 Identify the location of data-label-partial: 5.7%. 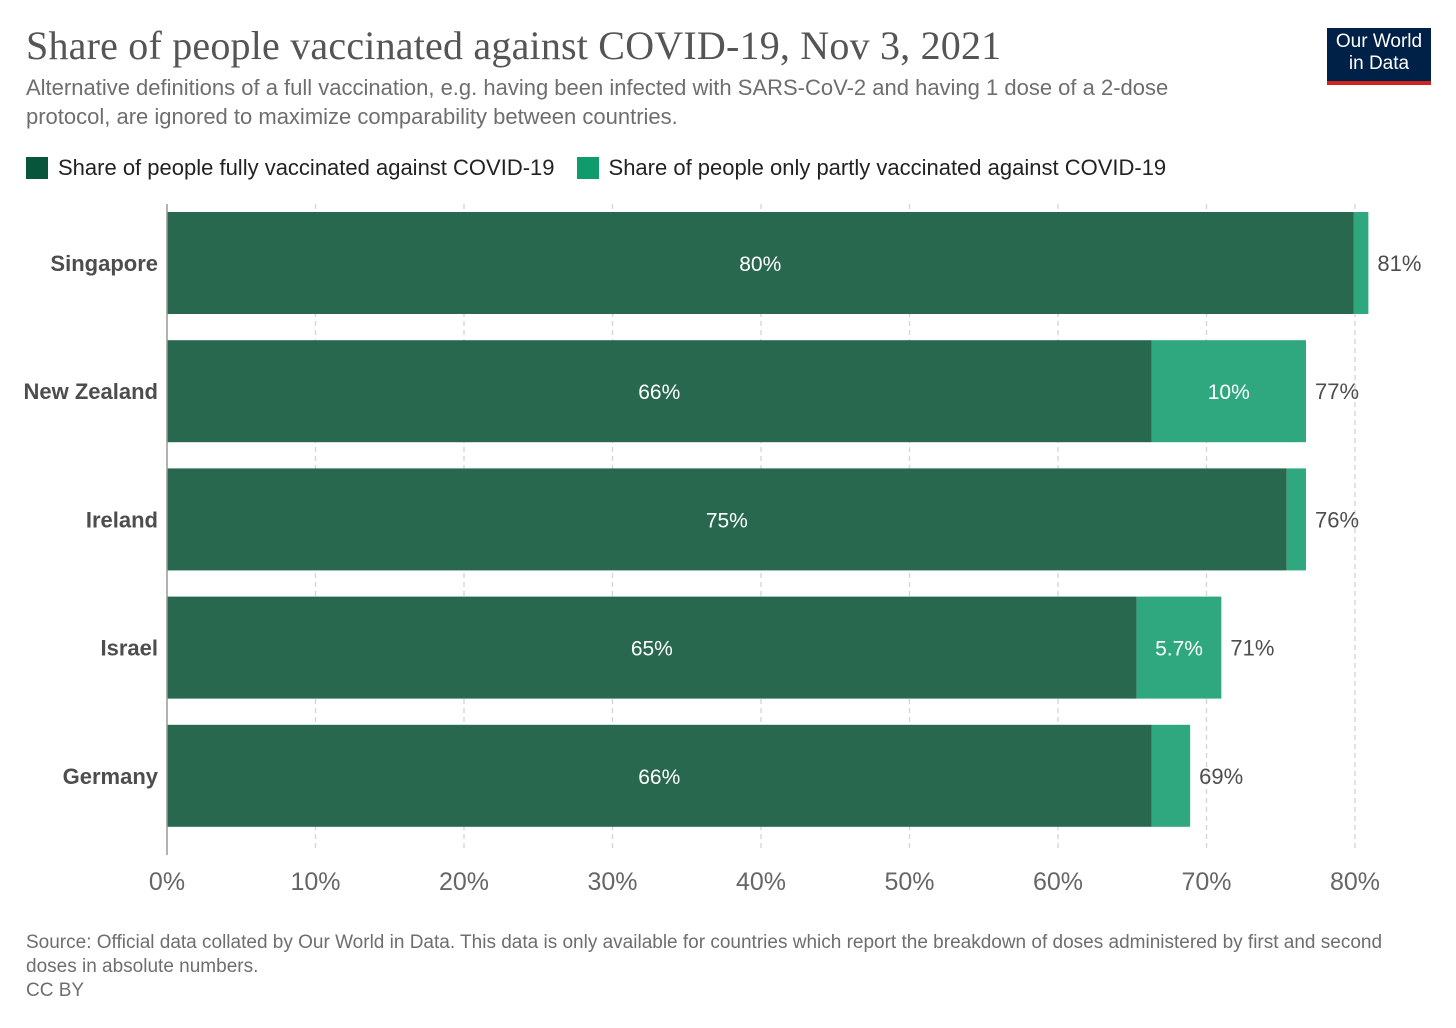
(1179, 649).